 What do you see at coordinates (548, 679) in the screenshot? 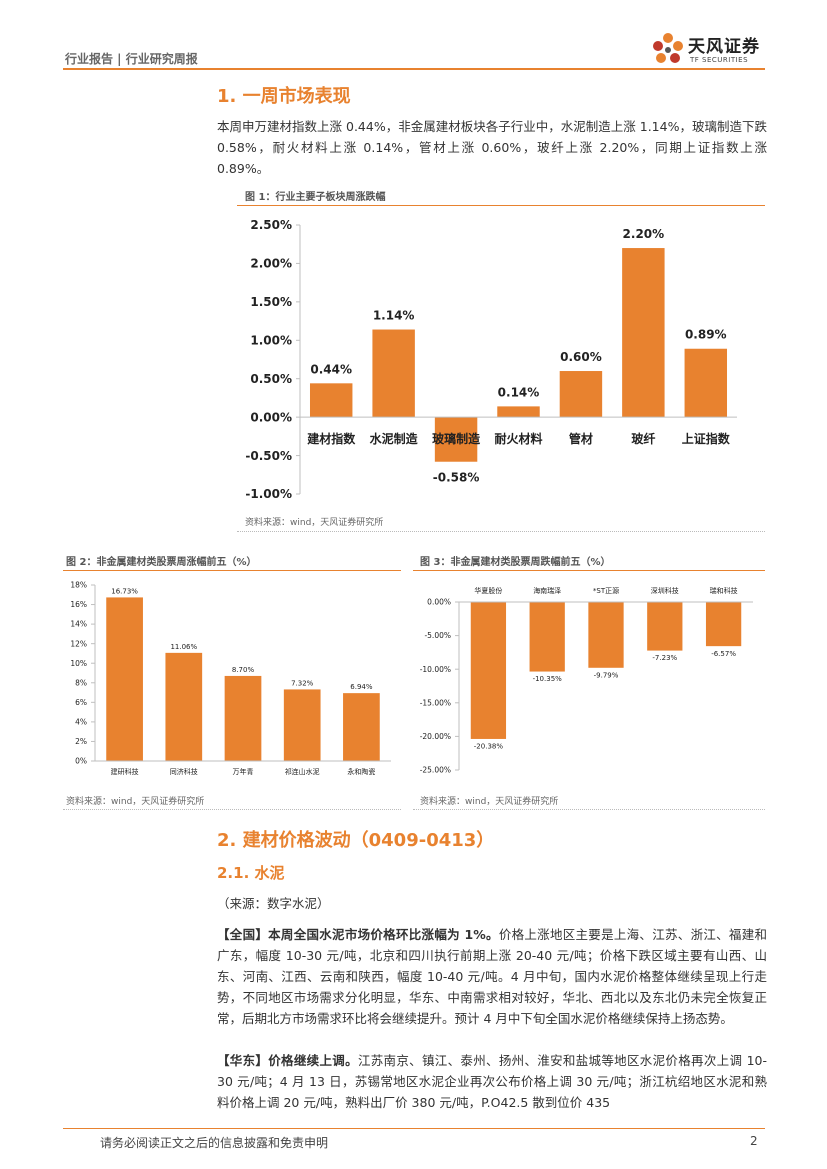
I see `data-label: -10.35%` at bounding box center [548, 679].